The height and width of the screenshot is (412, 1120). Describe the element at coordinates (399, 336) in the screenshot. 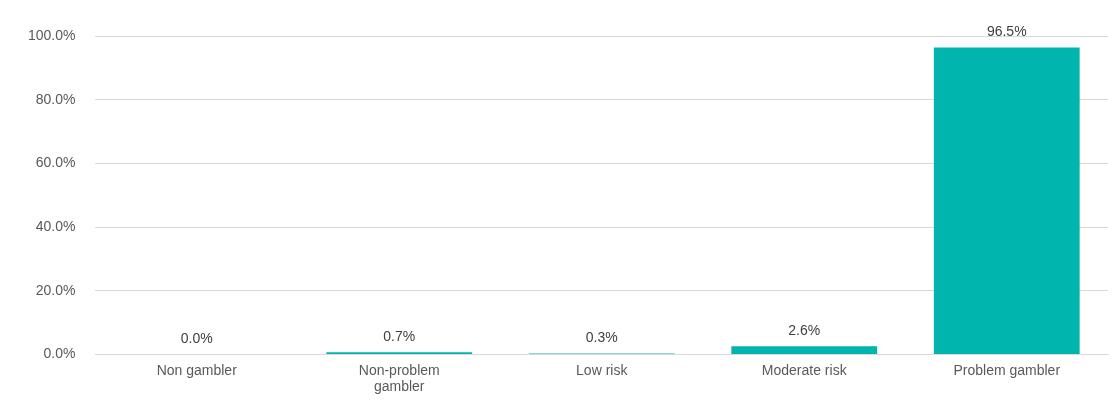

I see `data-label: 0.7%` at that location.